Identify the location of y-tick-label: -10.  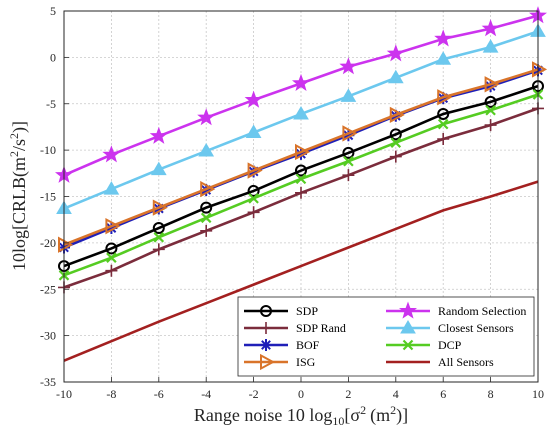
(48, 150).